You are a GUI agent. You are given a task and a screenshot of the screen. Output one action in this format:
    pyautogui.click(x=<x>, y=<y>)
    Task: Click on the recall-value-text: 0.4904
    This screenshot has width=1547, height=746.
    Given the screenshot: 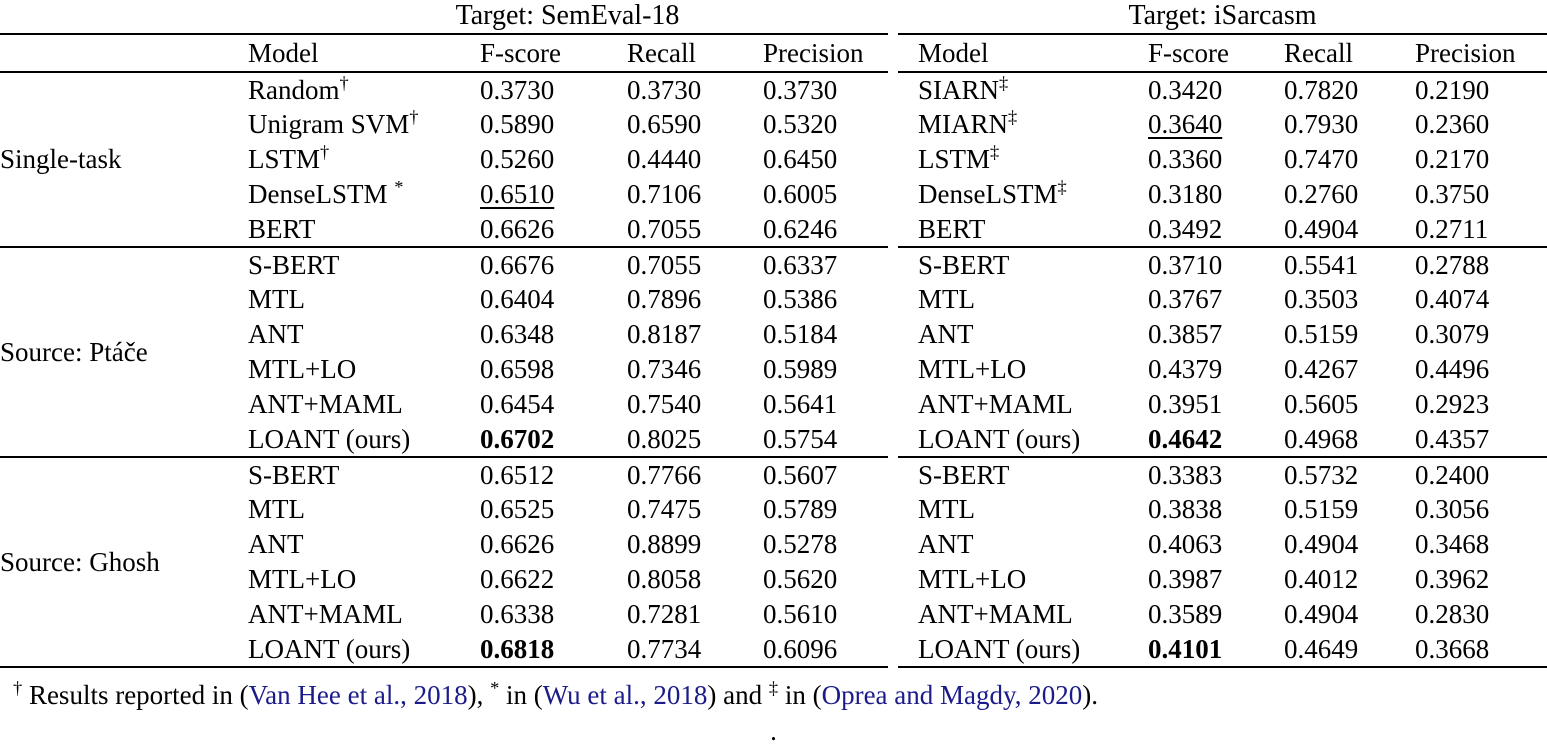 What is the action you would take?
    pyautogui.click(x=1321, y=544)
    